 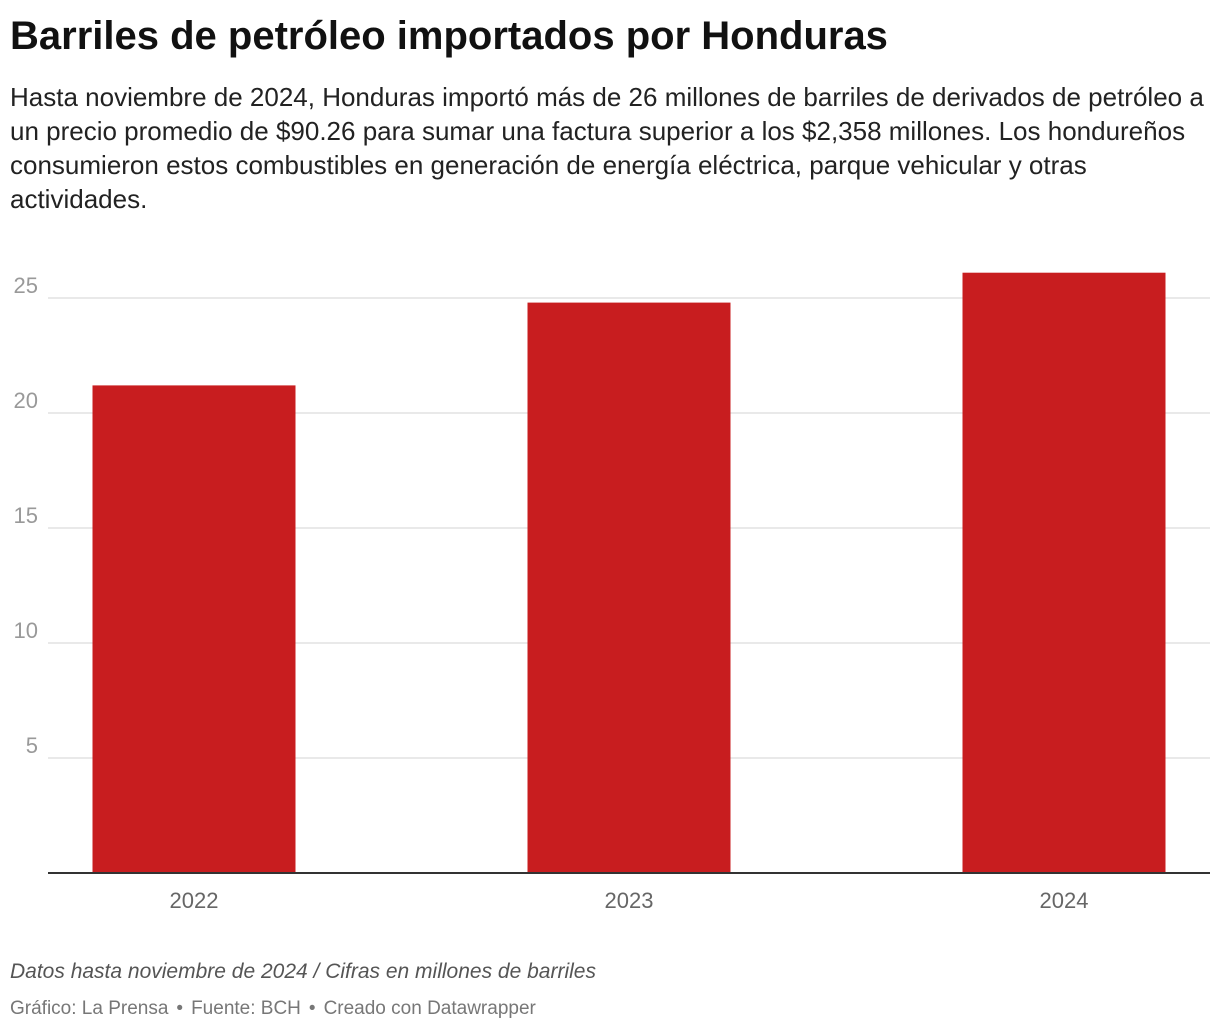 What do you see at coordinates (26, 400) in the screenshot?
I see `y-tick-label: 20` at bounding box center [26, 400].